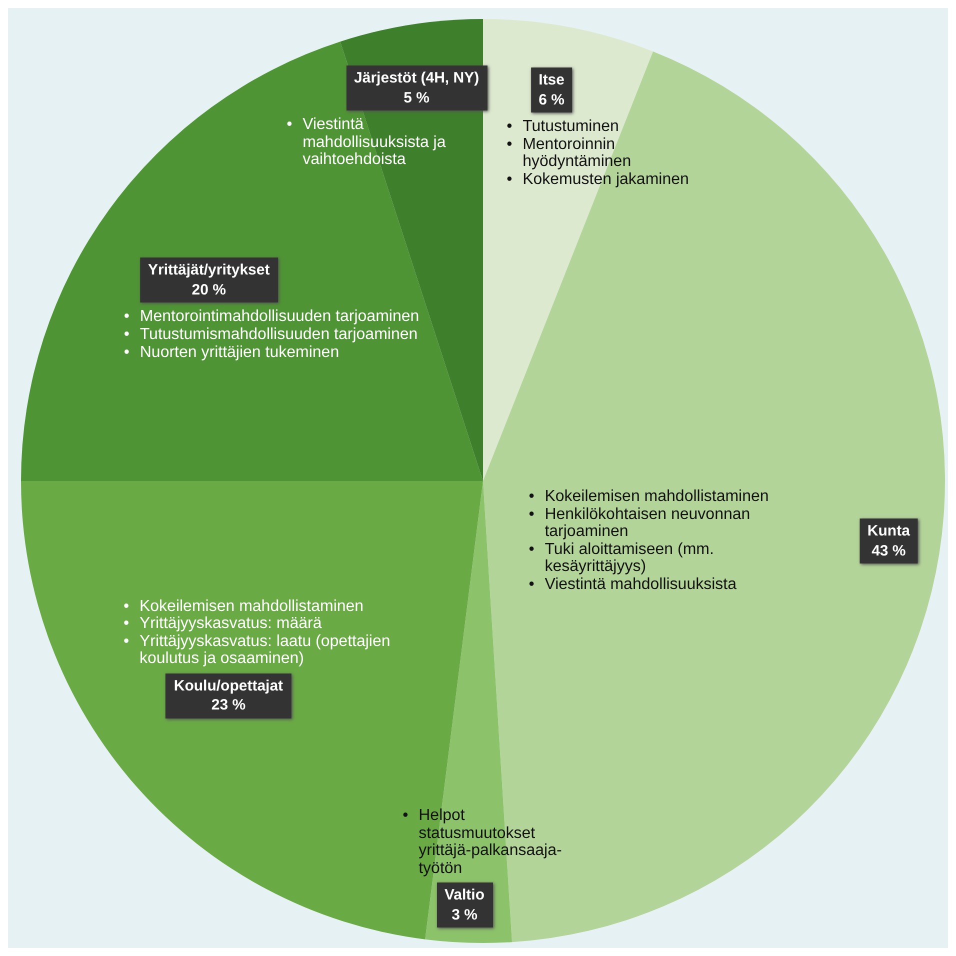 Image resolution: width=956 pixels, height=956 pixels. I want to click on slice-label: Koulu/opettajat, so click(229, 686).